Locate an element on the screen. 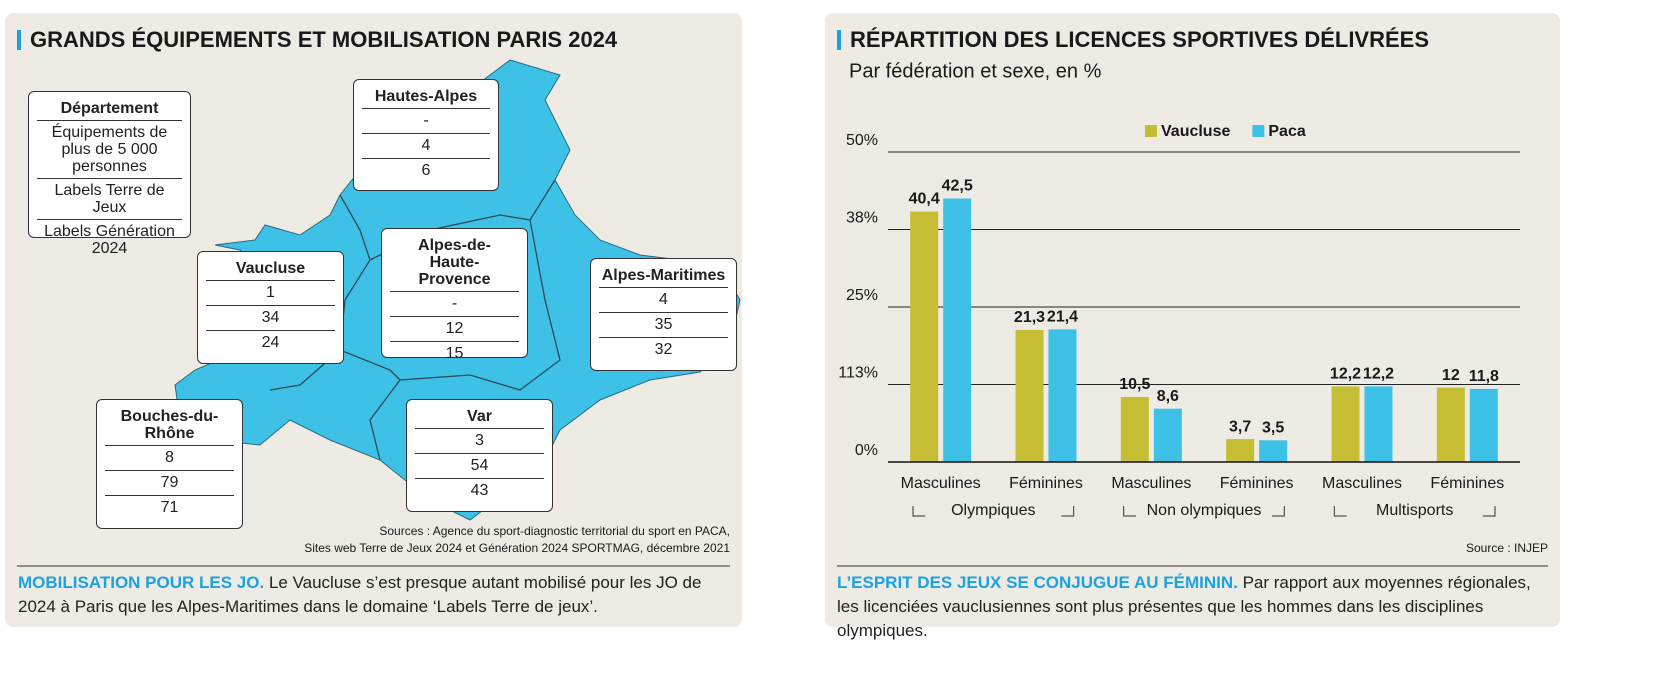 This screenshot has height=675, width=1658. department-name: Hautes-Alpes is located at coordinates (426, 96).